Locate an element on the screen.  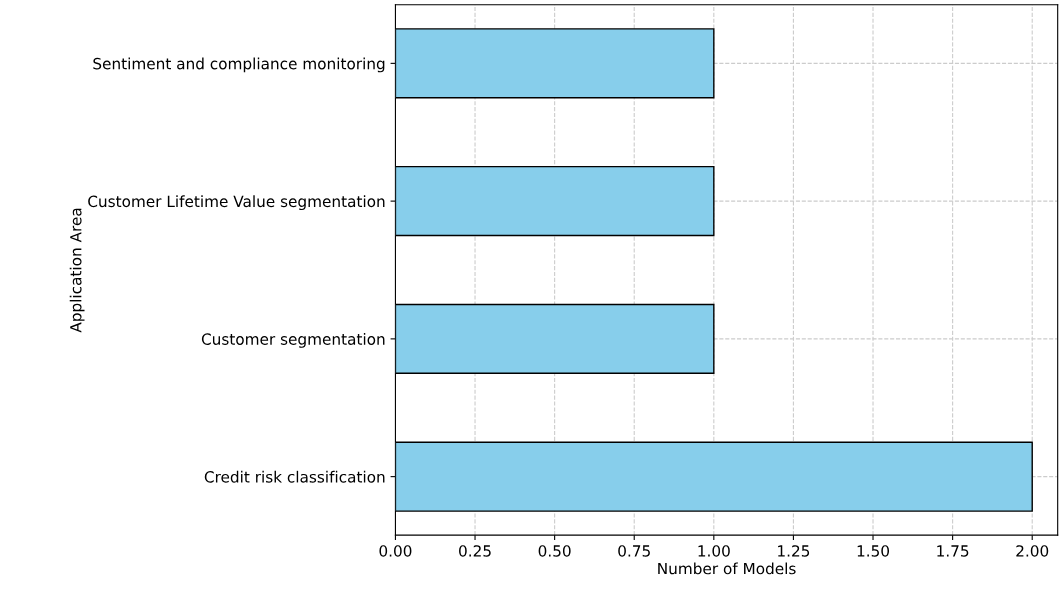
x-tick-label: 1.50 is located at coordinates (873, 551).